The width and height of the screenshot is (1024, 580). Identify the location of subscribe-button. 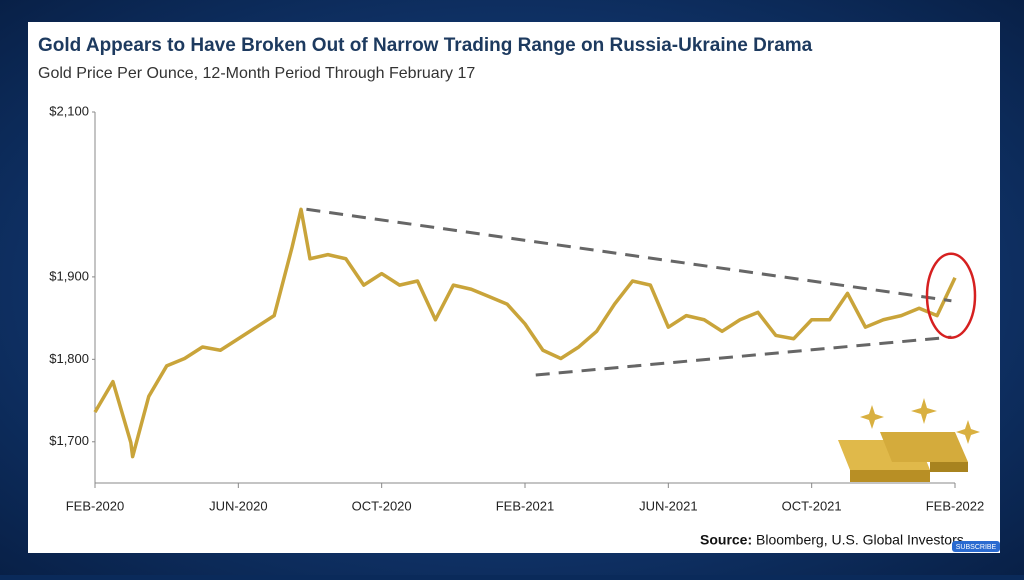
(976, 546).